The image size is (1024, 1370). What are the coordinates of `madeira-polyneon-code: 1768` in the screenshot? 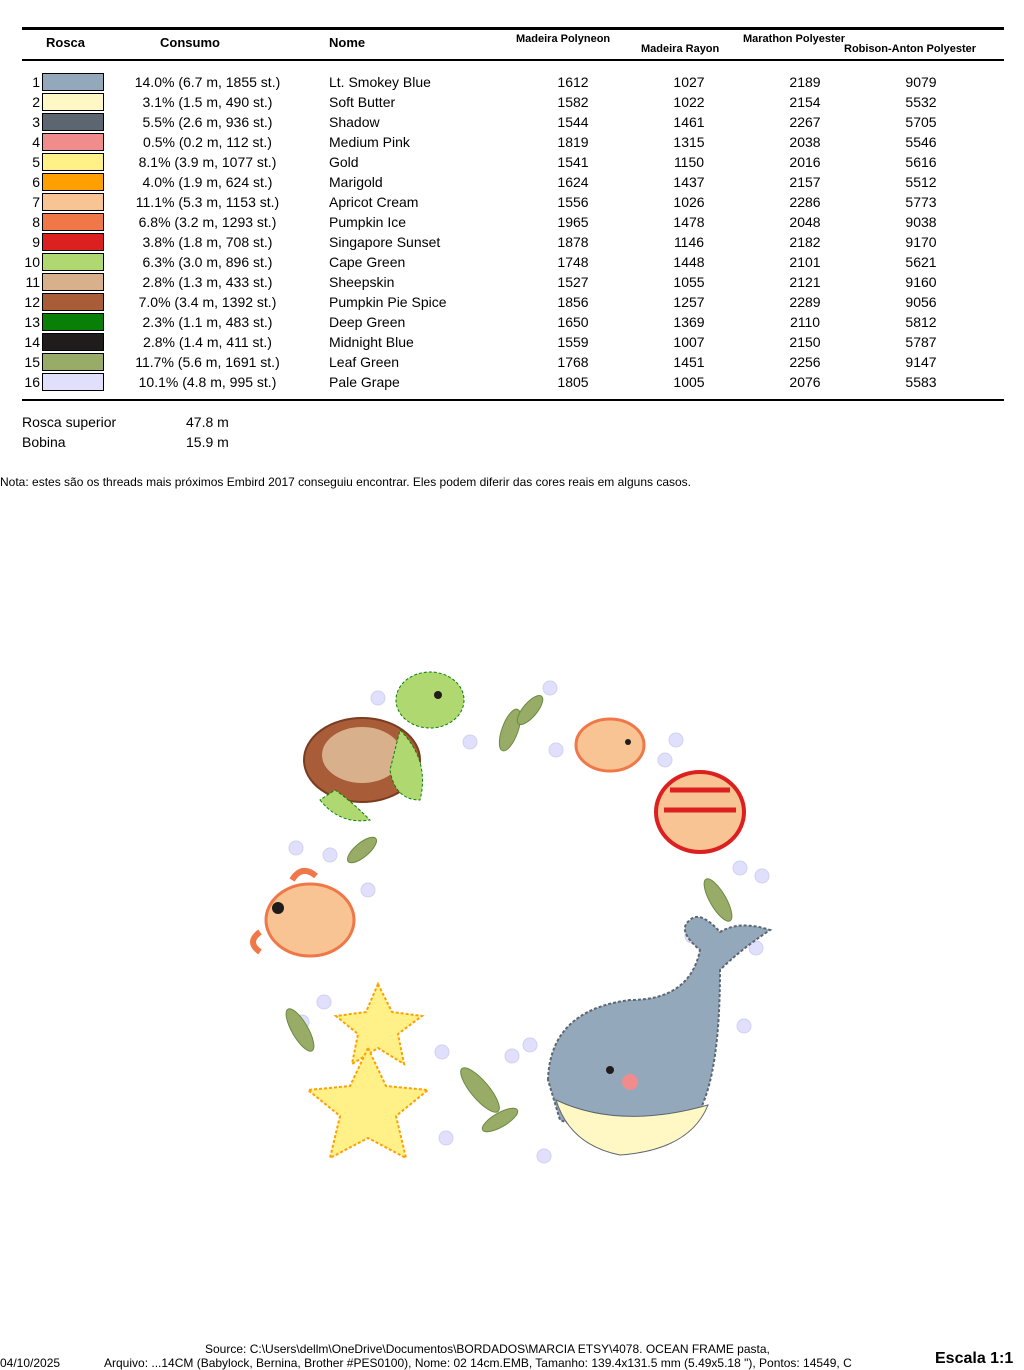 It's located at (573, 362).